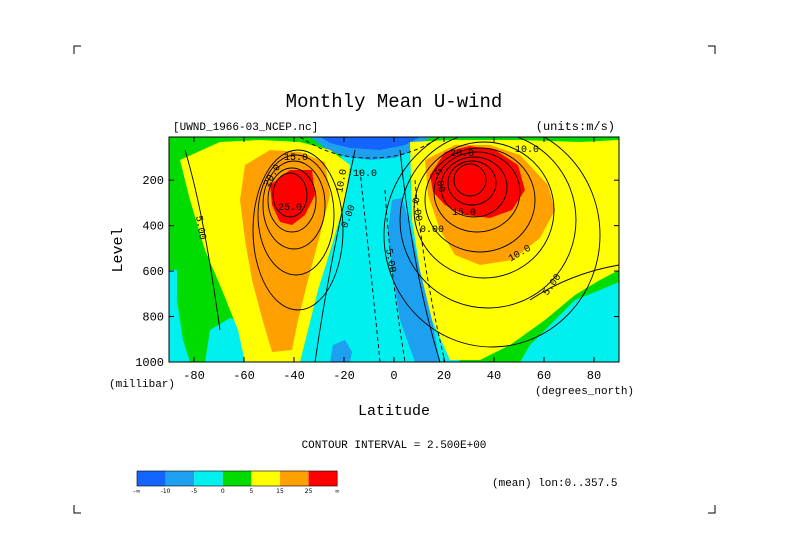 Image resolution: width=789 pixels, height=558 pixels. Describe the element at coordinates (194, 376) in the screenshot. I see `x-tick-label: -80` at that location.